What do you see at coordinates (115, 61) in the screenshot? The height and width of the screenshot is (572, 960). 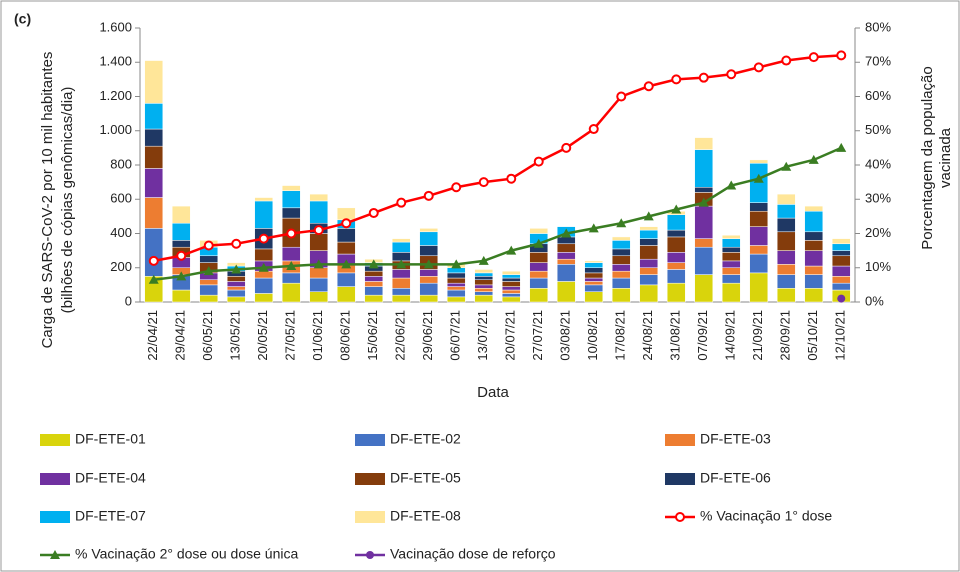 I see `y-tick-label: 1.400` at bounding box center [115, 61].